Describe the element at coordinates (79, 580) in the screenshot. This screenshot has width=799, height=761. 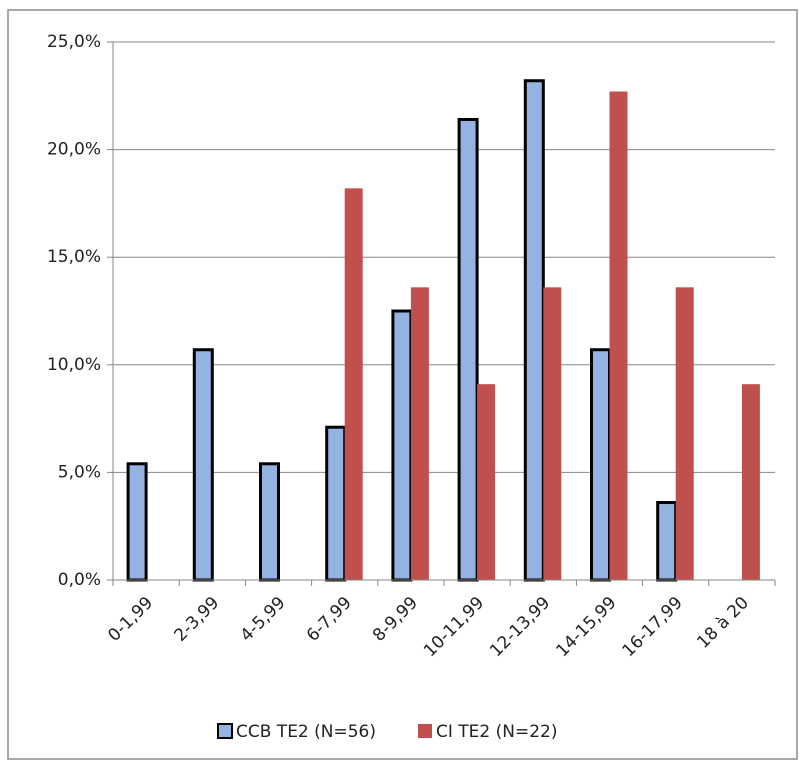
I see `y-tick-label: 0,0%` at that location.